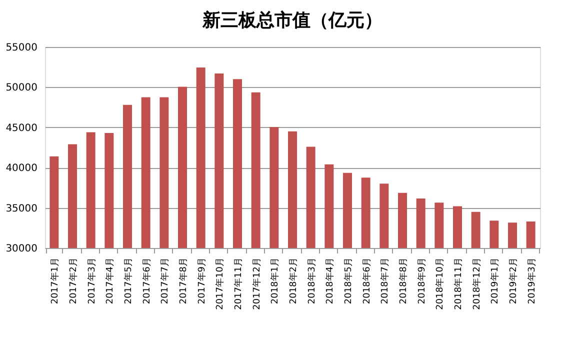 This screenshot has height=347, width=567. Describe the element at coordinates (22, 88) in the screenshot. I see `y-tick-label: 50000` at that location.